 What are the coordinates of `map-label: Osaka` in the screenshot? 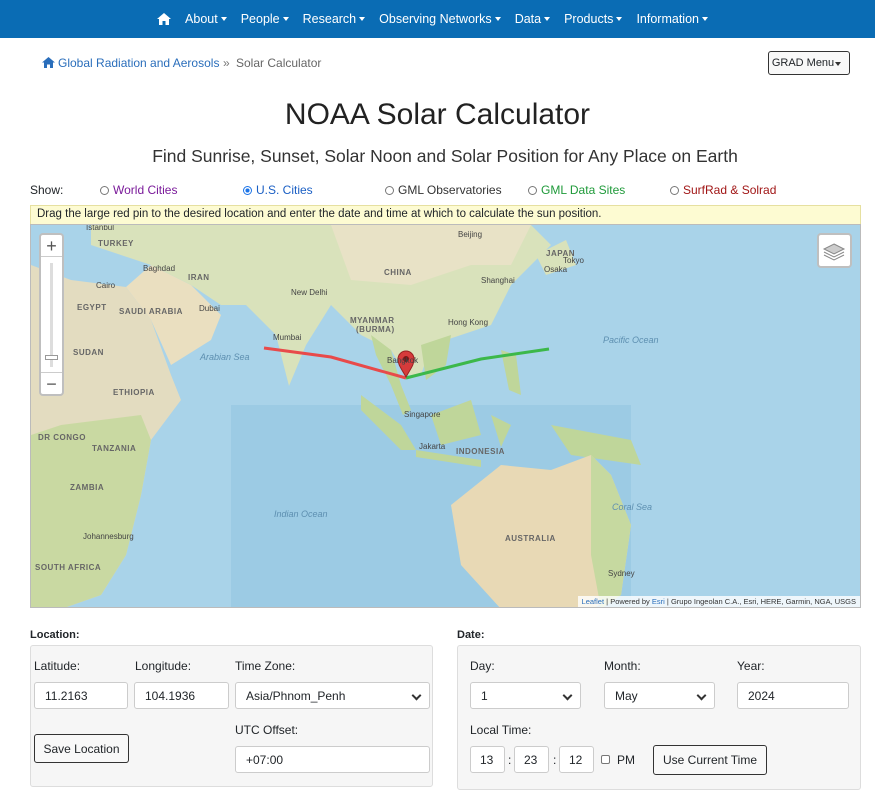 It's located at (556, 269).